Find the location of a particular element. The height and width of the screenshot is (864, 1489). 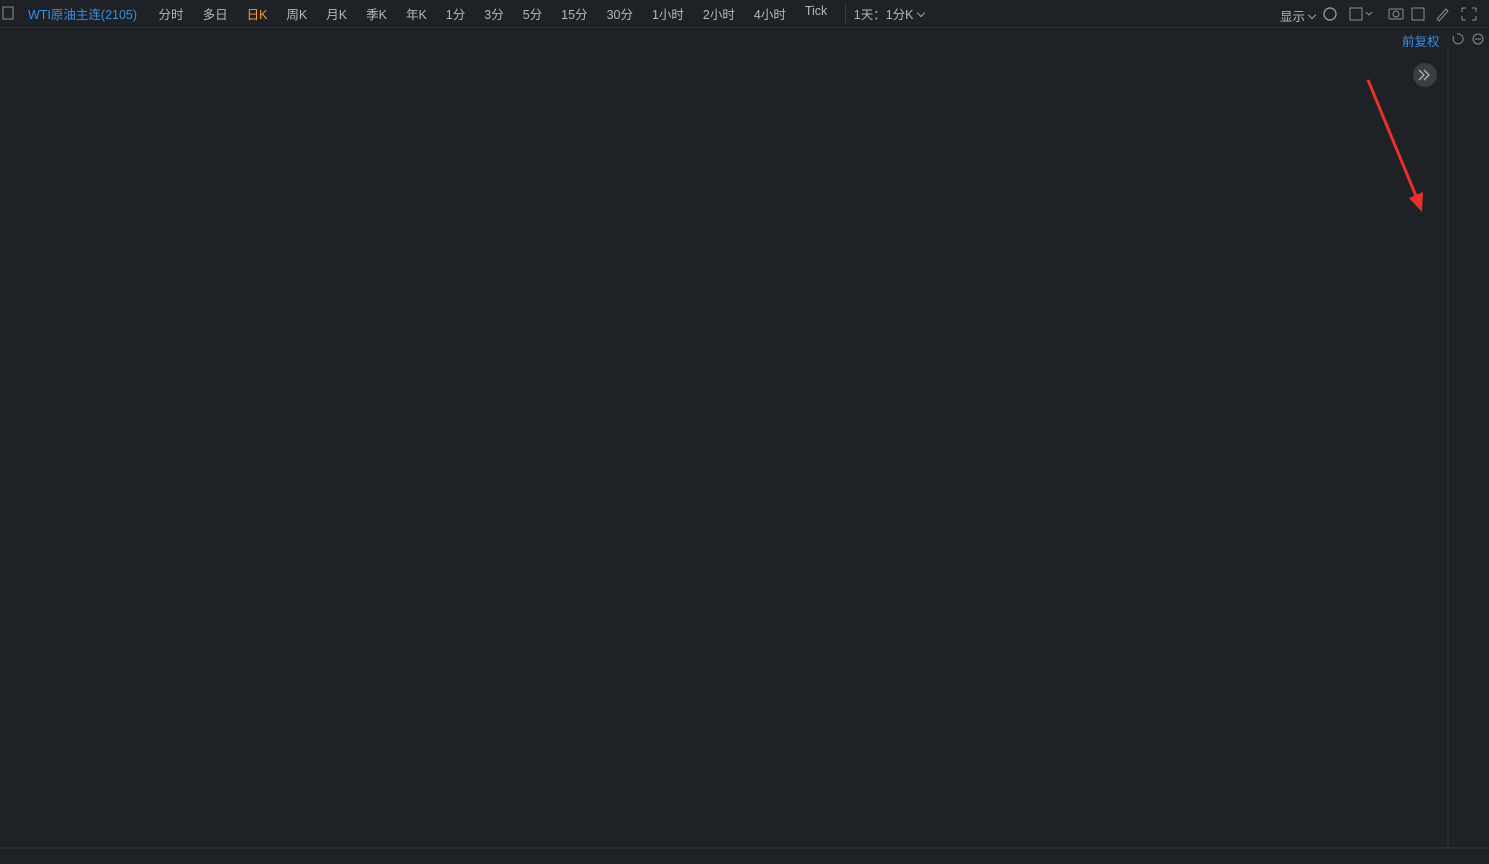

arrow-head is located at coordinates (1416, 202).